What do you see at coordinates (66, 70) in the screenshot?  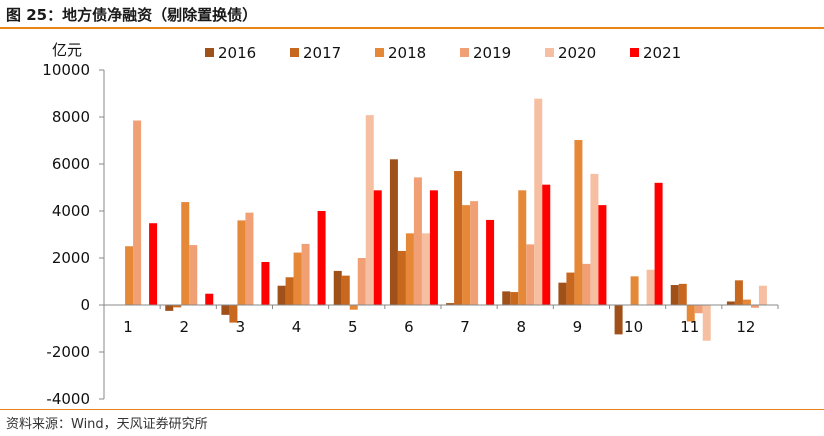 I see `y-tick-label: 10000` at bounding box center [66, 70].